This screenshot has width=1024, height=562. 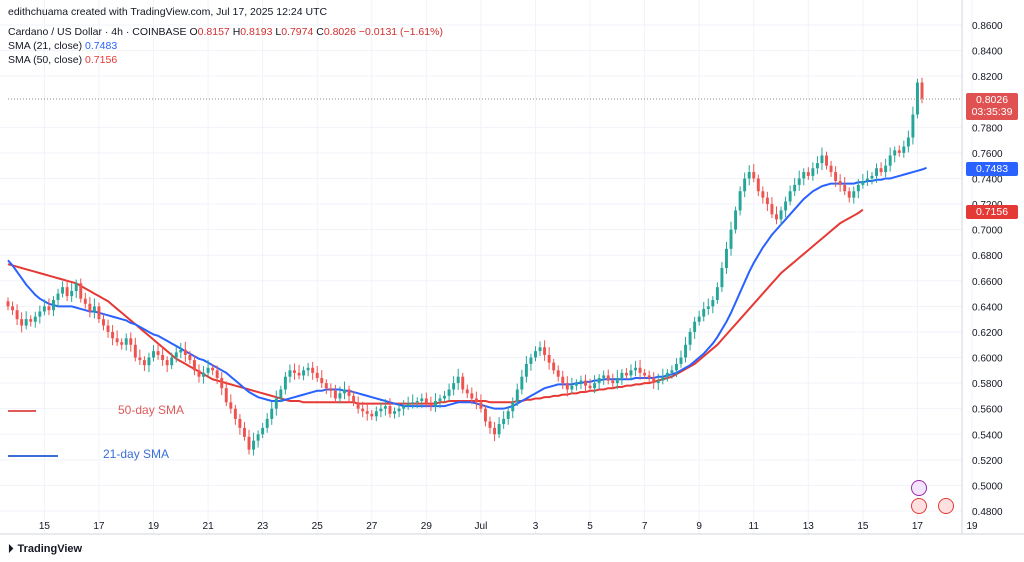 I want to click on tradingview-brand: ⏵ TradingView, so click(x=45, y=549).